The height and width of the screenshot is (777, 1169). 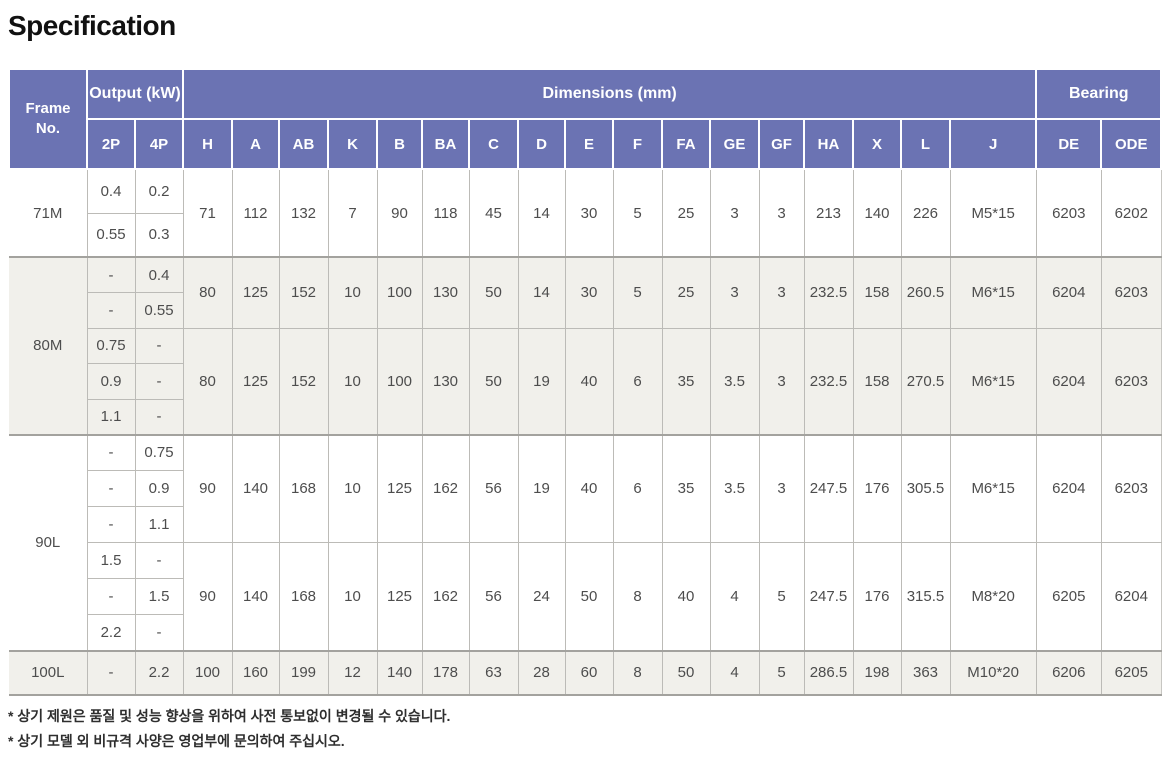 I want to click on output-4p-cell: 0.4, so click(x=159, y=274).